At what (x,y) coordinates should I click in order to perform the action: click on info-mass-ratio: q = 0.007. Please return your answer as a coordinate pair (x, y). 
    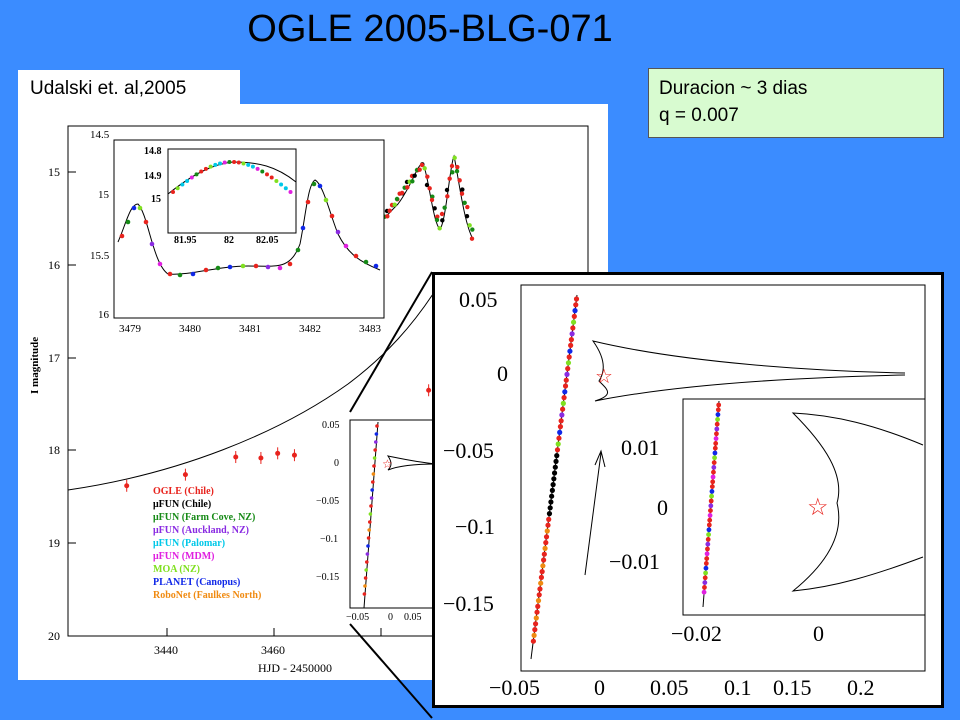
    Looking at the image, I should click on (699, 115).